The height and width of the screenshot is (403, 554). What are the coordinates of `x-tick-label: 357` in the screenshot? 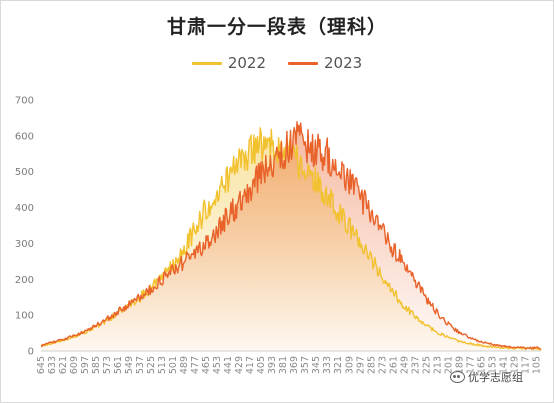 It's located at (305, 365).